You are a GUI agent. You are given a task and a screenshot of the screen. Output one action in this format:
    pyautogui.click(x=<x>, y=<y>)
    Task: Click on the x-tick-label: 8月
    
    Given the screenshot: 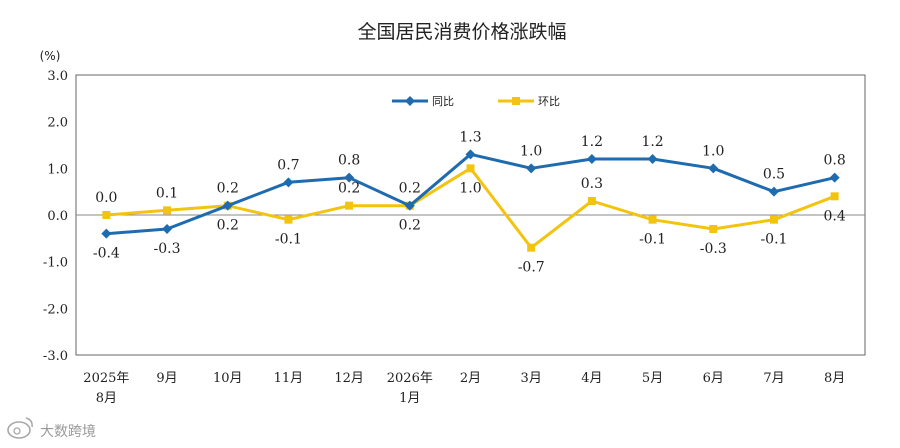 What is the action you would take?
    pyautogui.click(x=834, y=378)
    